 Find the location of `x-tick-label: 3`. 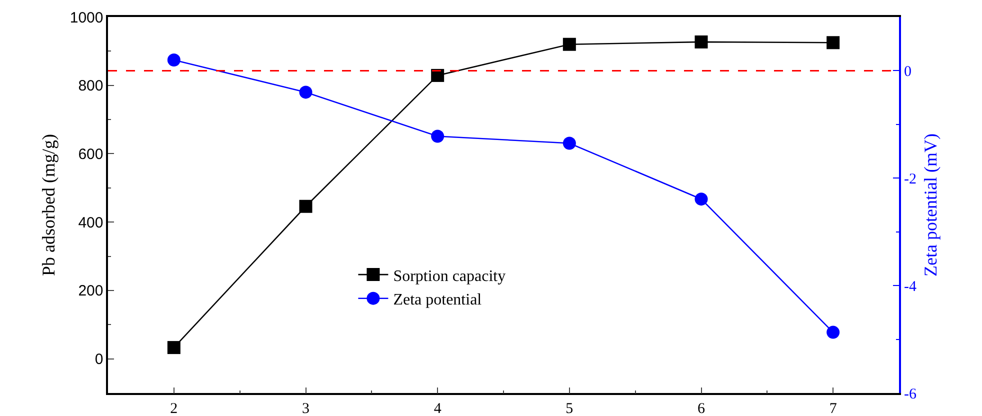

x-tick-label: 3 is located at coordinates (306, 408).